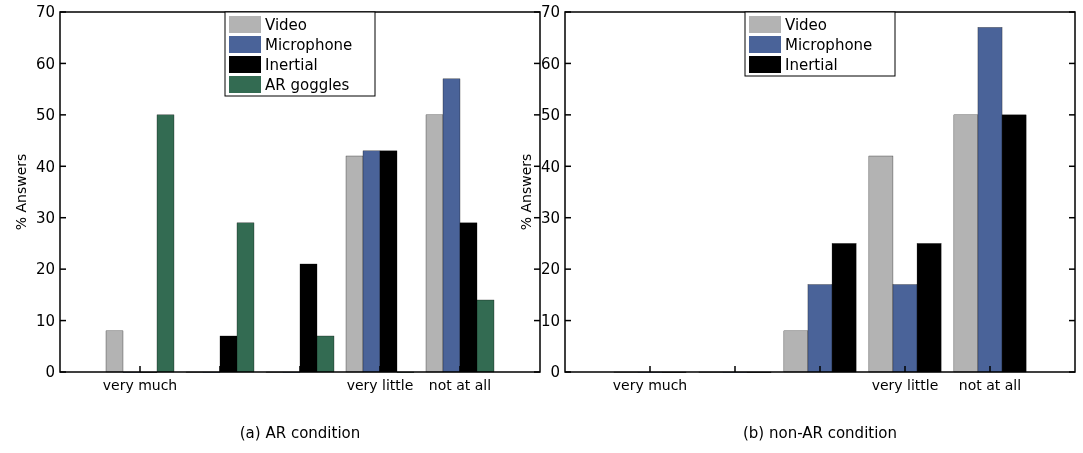 The image size is (1083, 453). I want to click on text: (a) AR condition, so click(300, 433).